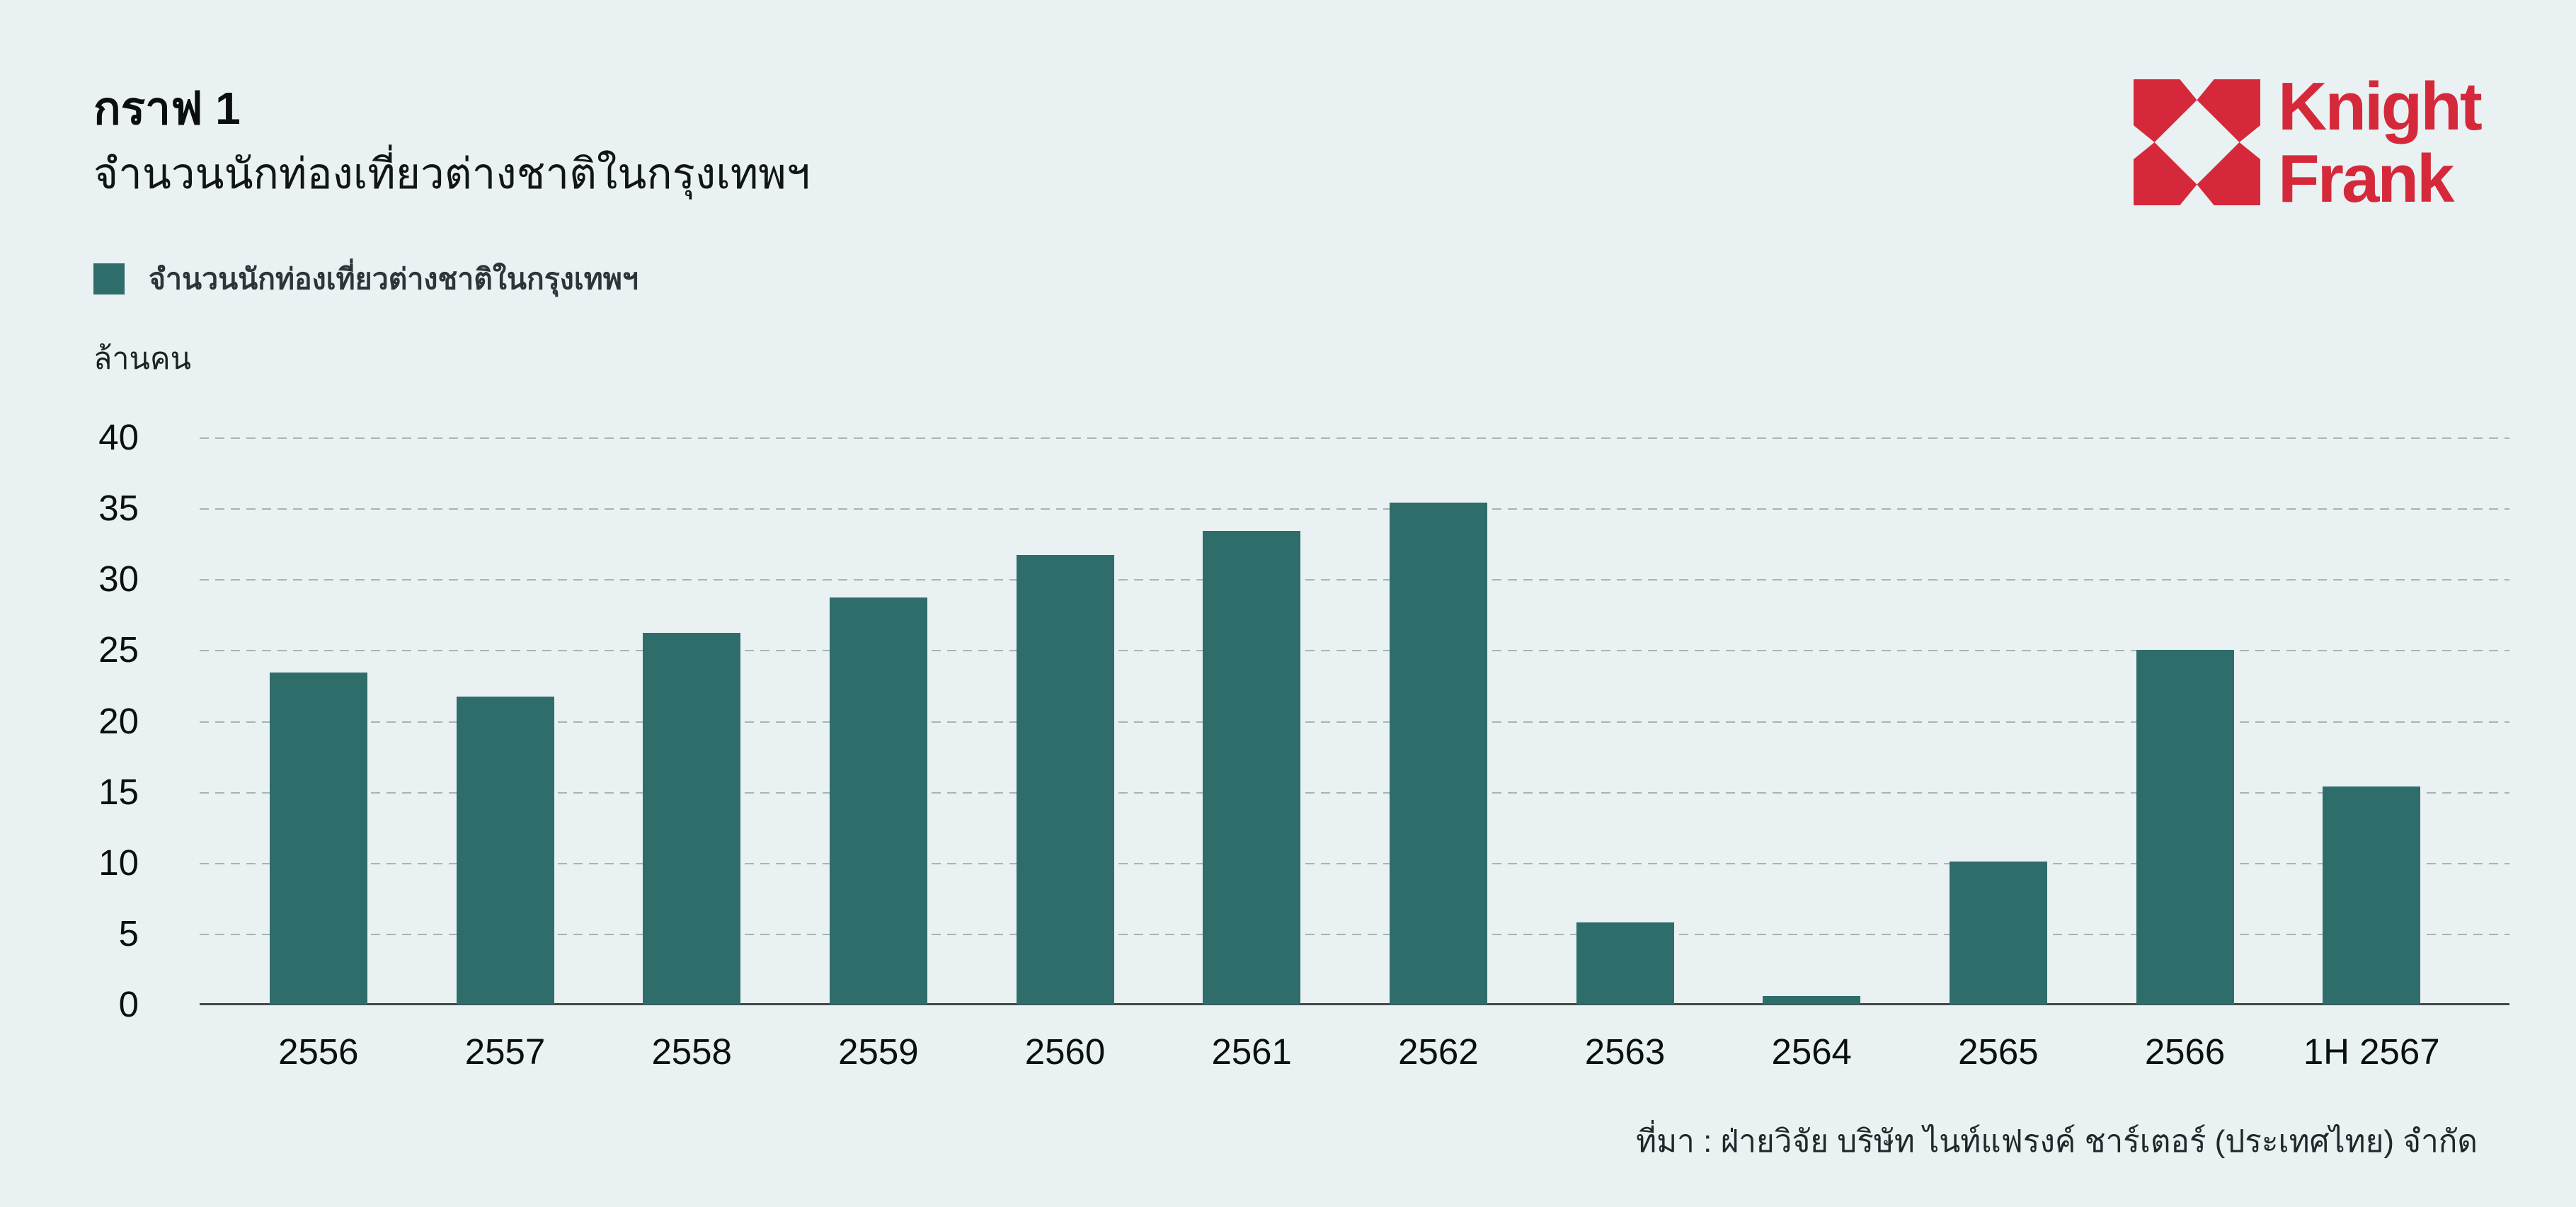 Image resolution: width=2576 pixels, height=1207 pixels. What do you see at coordinates (2185, 1051) in the screenshot?
I see `x-tick-label-2566: 2566` at bounding box center [2185, 1051].